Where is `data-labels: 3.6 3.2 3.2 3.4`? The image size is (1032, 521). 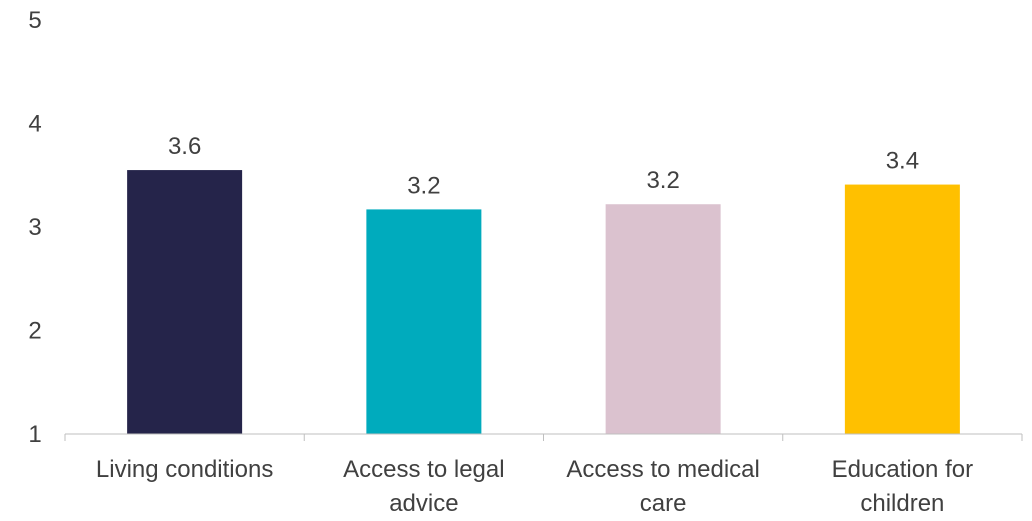
data-labels: 3.6 3.2 3.2 3.4 is located at coordinates (543, 166).